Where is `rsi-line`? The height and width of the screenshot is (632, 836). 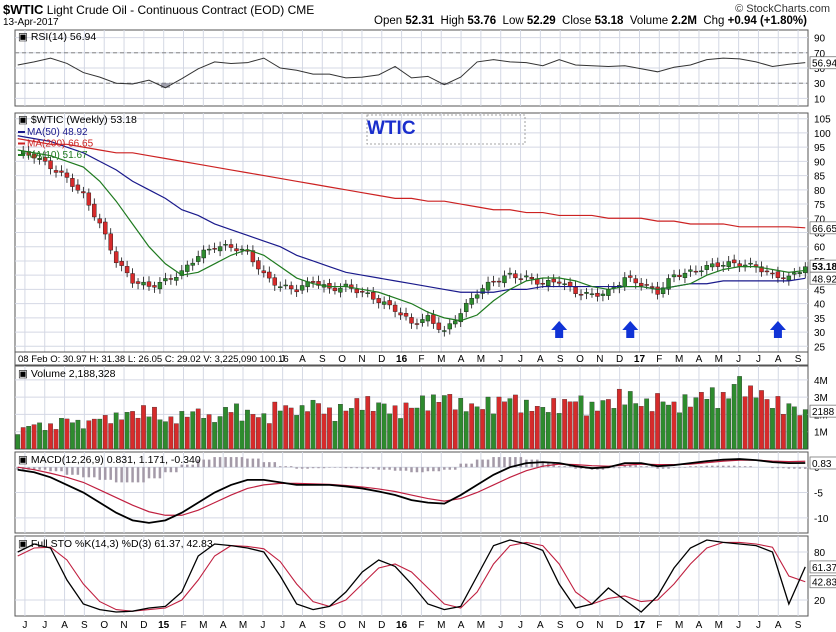 rsi-line is located at coordinates (411, 73).